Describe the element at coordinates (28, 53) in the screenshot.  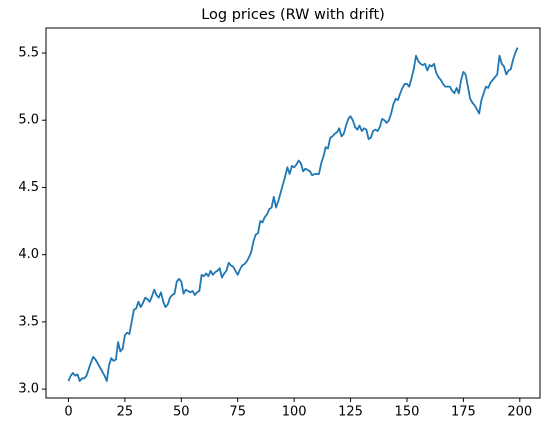
I see `y-tick-label: 5.5` at that location.